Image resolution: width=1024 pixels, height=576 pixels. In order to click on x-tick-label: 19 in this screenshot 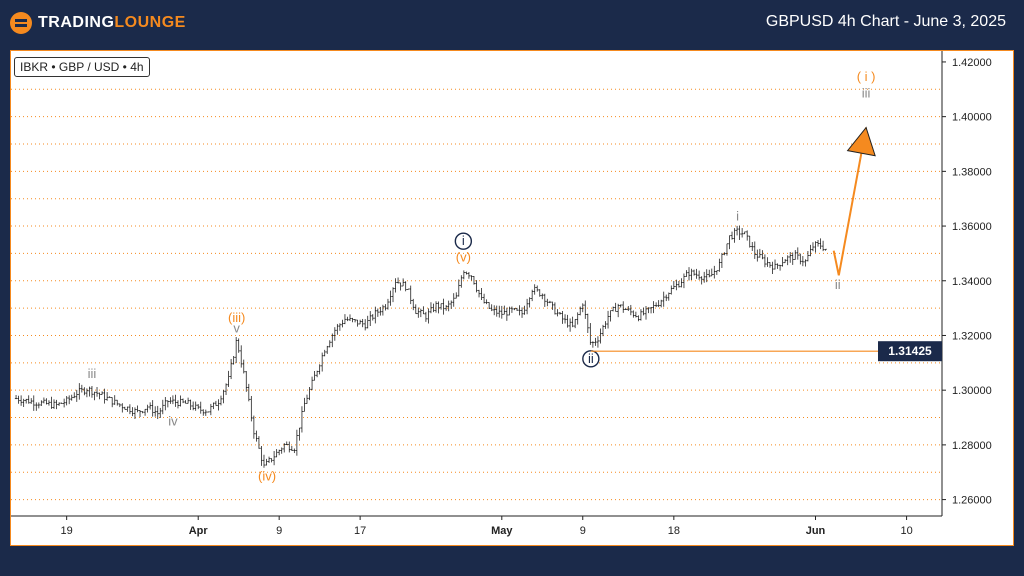, I will do `click(67, 531)`.